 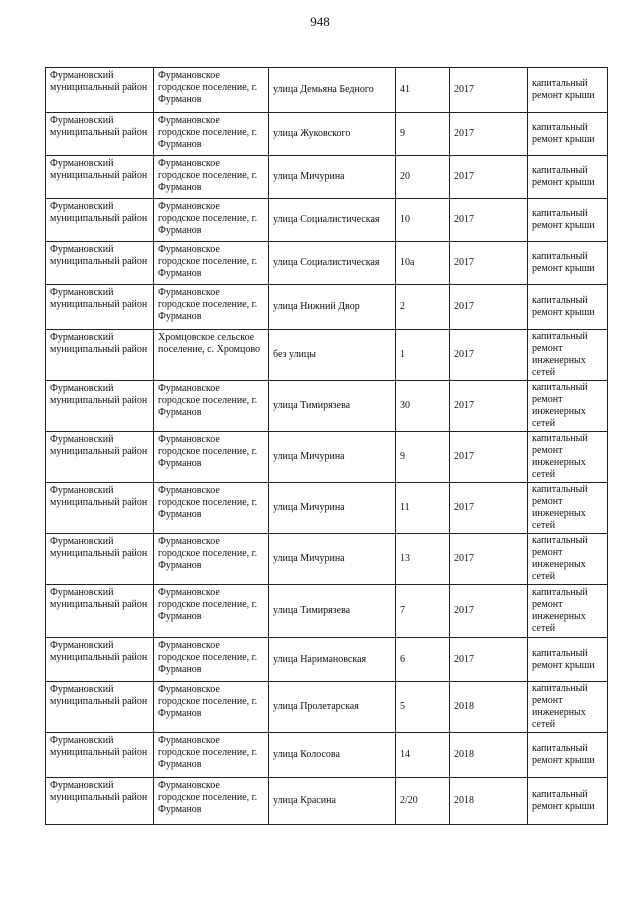 I want to click on house-cell: 10а, so click(x=422, y=263).